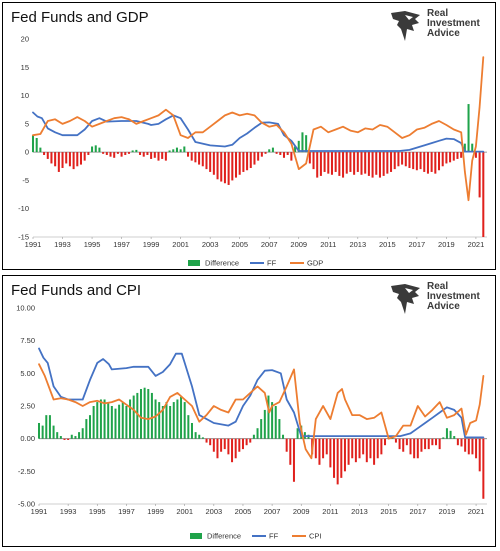  Describe the element at coordinates (27, 152) in the screenshot. I see `y-tick-label: 0` at that location.